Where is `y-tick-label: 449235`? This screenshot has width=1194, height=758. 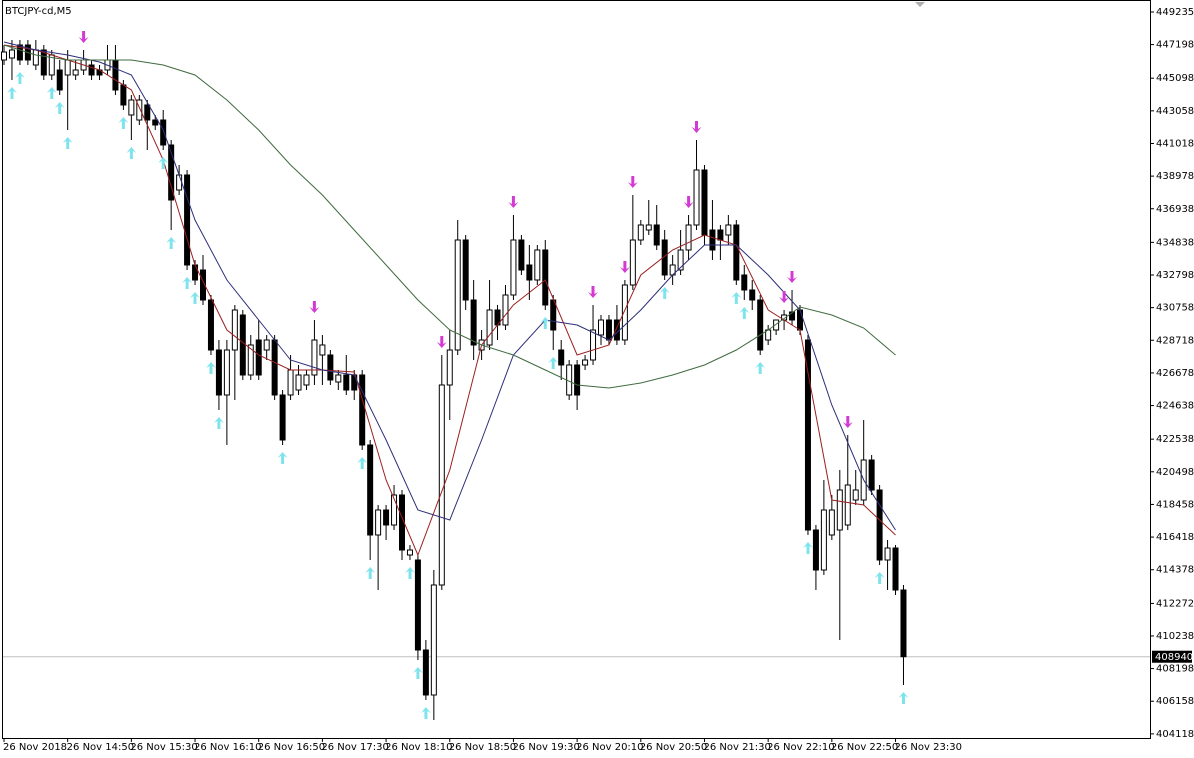 y-tick-label: 449235 is located at coordinates (1175, 12).